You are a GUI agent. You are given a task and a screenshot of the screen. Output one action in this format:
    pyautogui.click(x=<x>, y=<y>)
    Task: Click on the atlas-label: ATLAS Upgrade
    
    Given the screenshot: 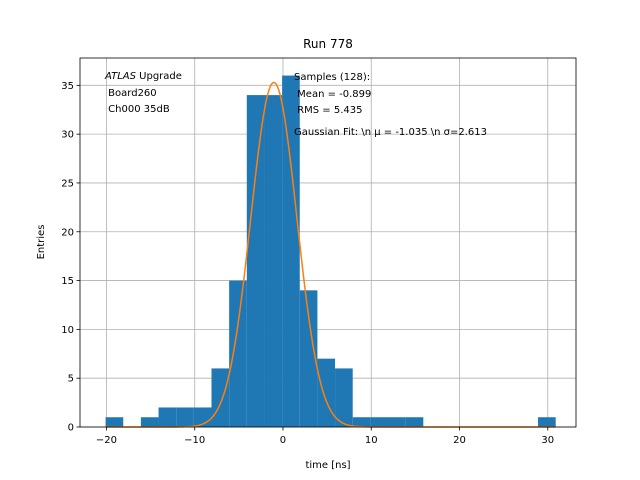 What is the action you would take?
    pyautogui.click(x=143, y=76)
    